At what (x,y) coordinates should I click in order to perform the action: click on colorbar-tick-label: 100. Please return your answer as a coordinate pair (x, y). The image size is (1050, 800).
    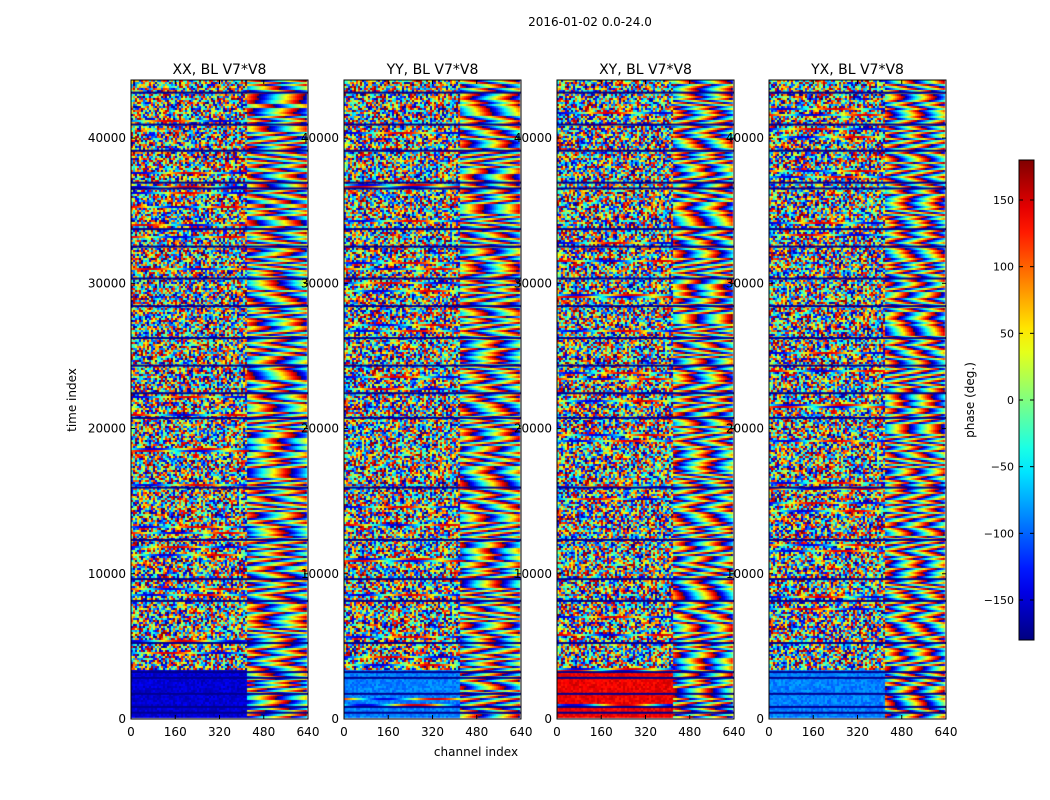
    Looking at the image, I should click on (1003, 267).